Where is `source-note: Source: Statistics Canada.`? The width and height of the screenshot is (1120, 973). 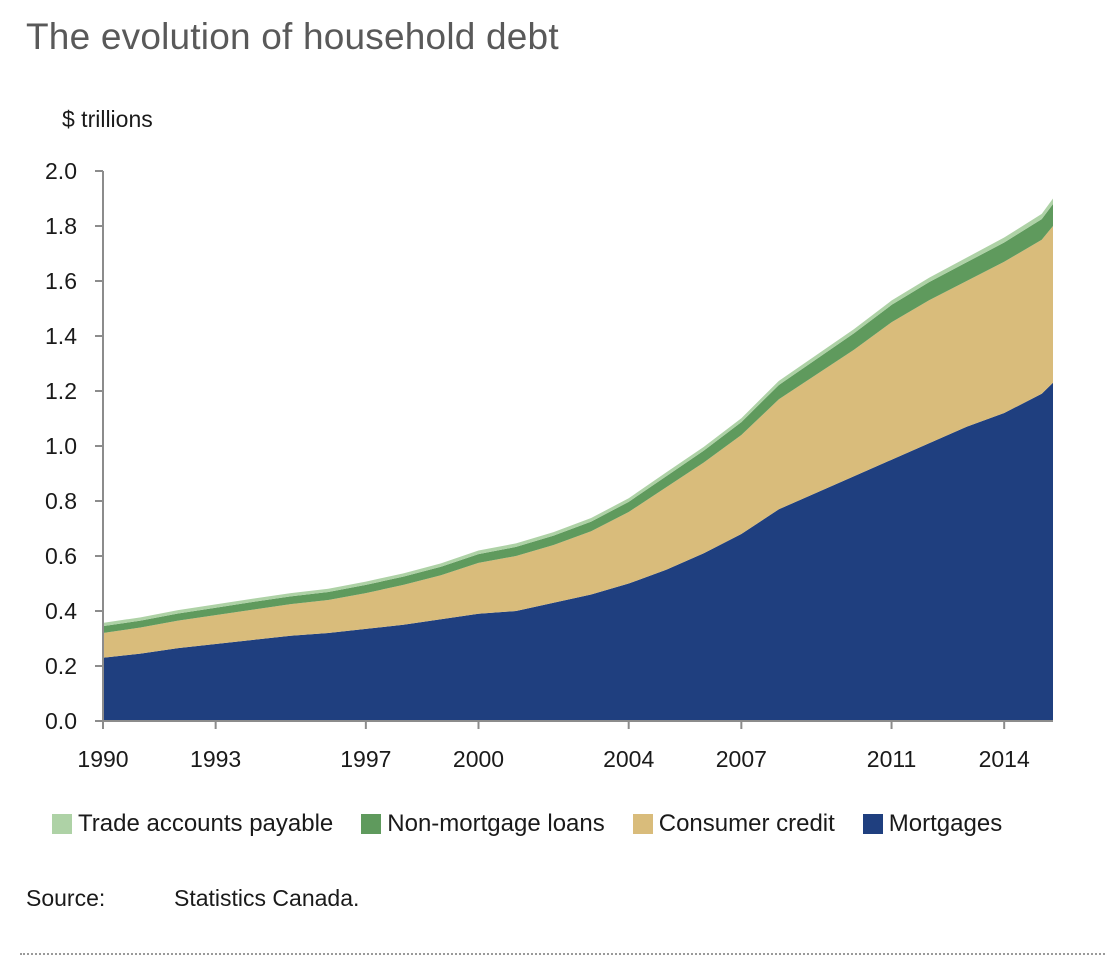
source-note: Source: Statistics Canada. is located at coordinates (192, 898).